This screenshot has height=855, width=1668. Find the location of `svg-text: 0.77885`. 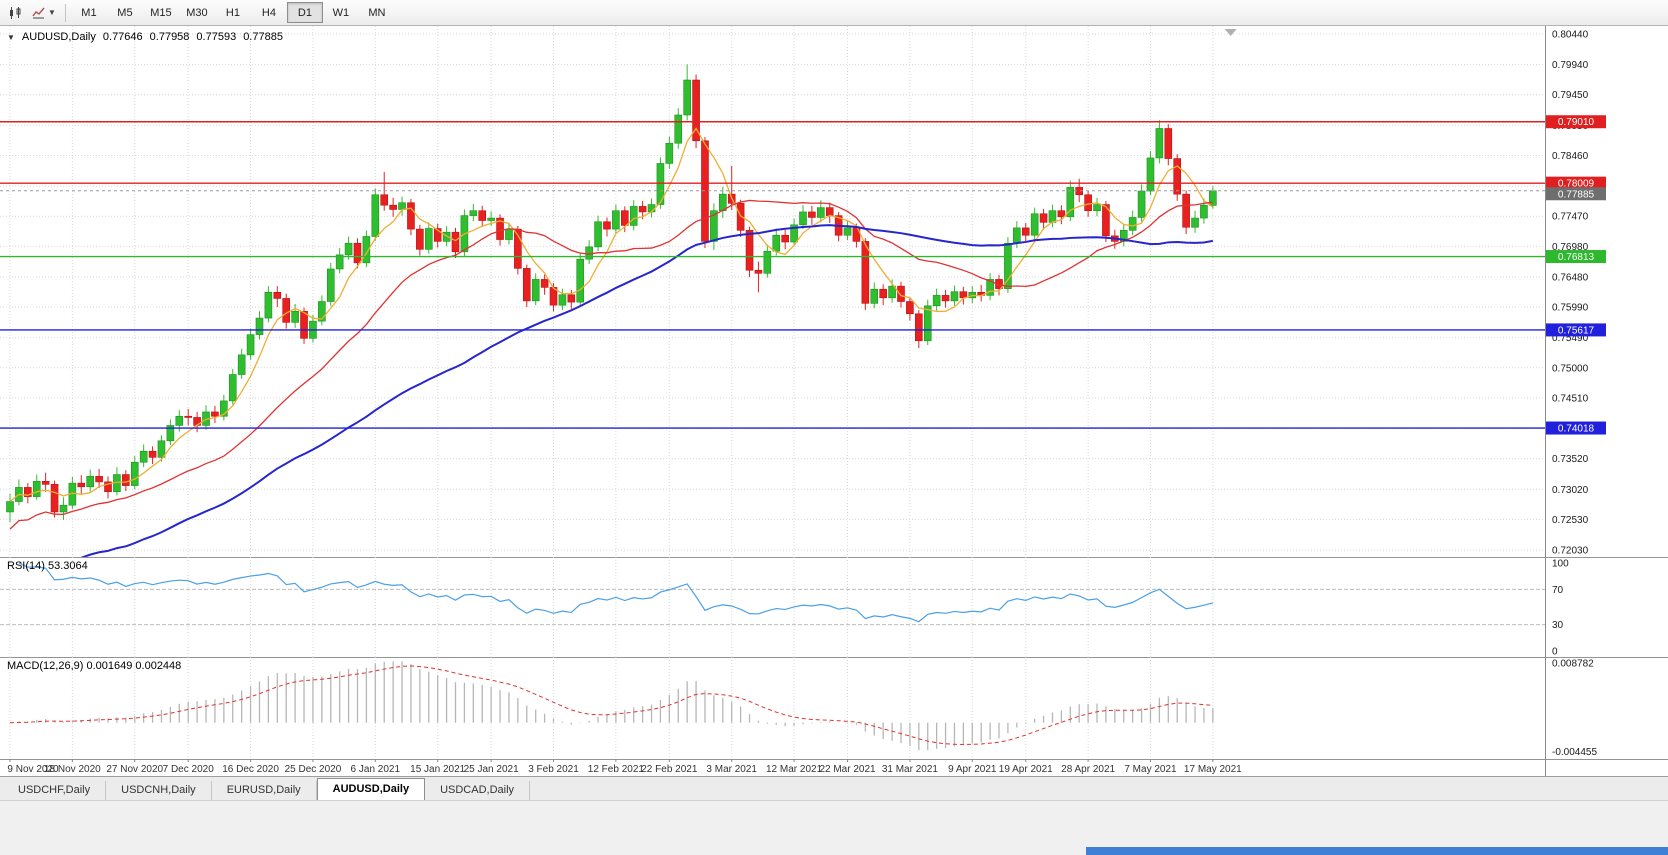

svg-text: 0.77885 is located at coordinates (1576, 194).